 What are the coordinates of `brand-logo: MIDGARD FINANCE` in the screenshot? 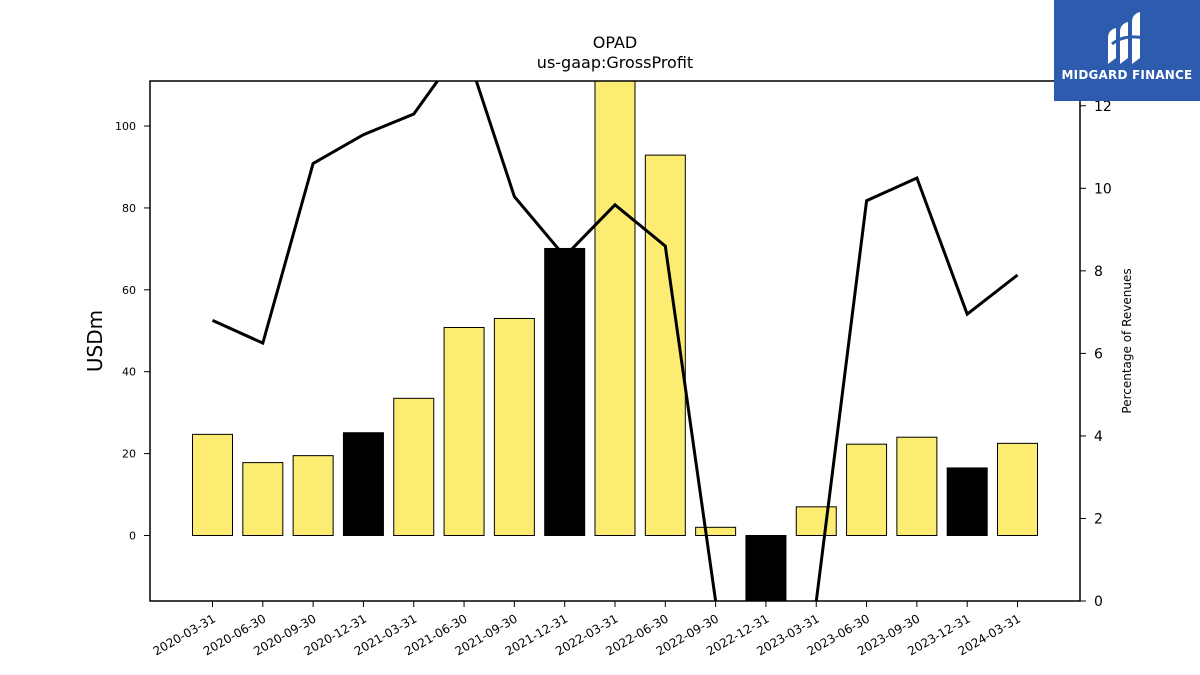 It's located at (1127, 50).